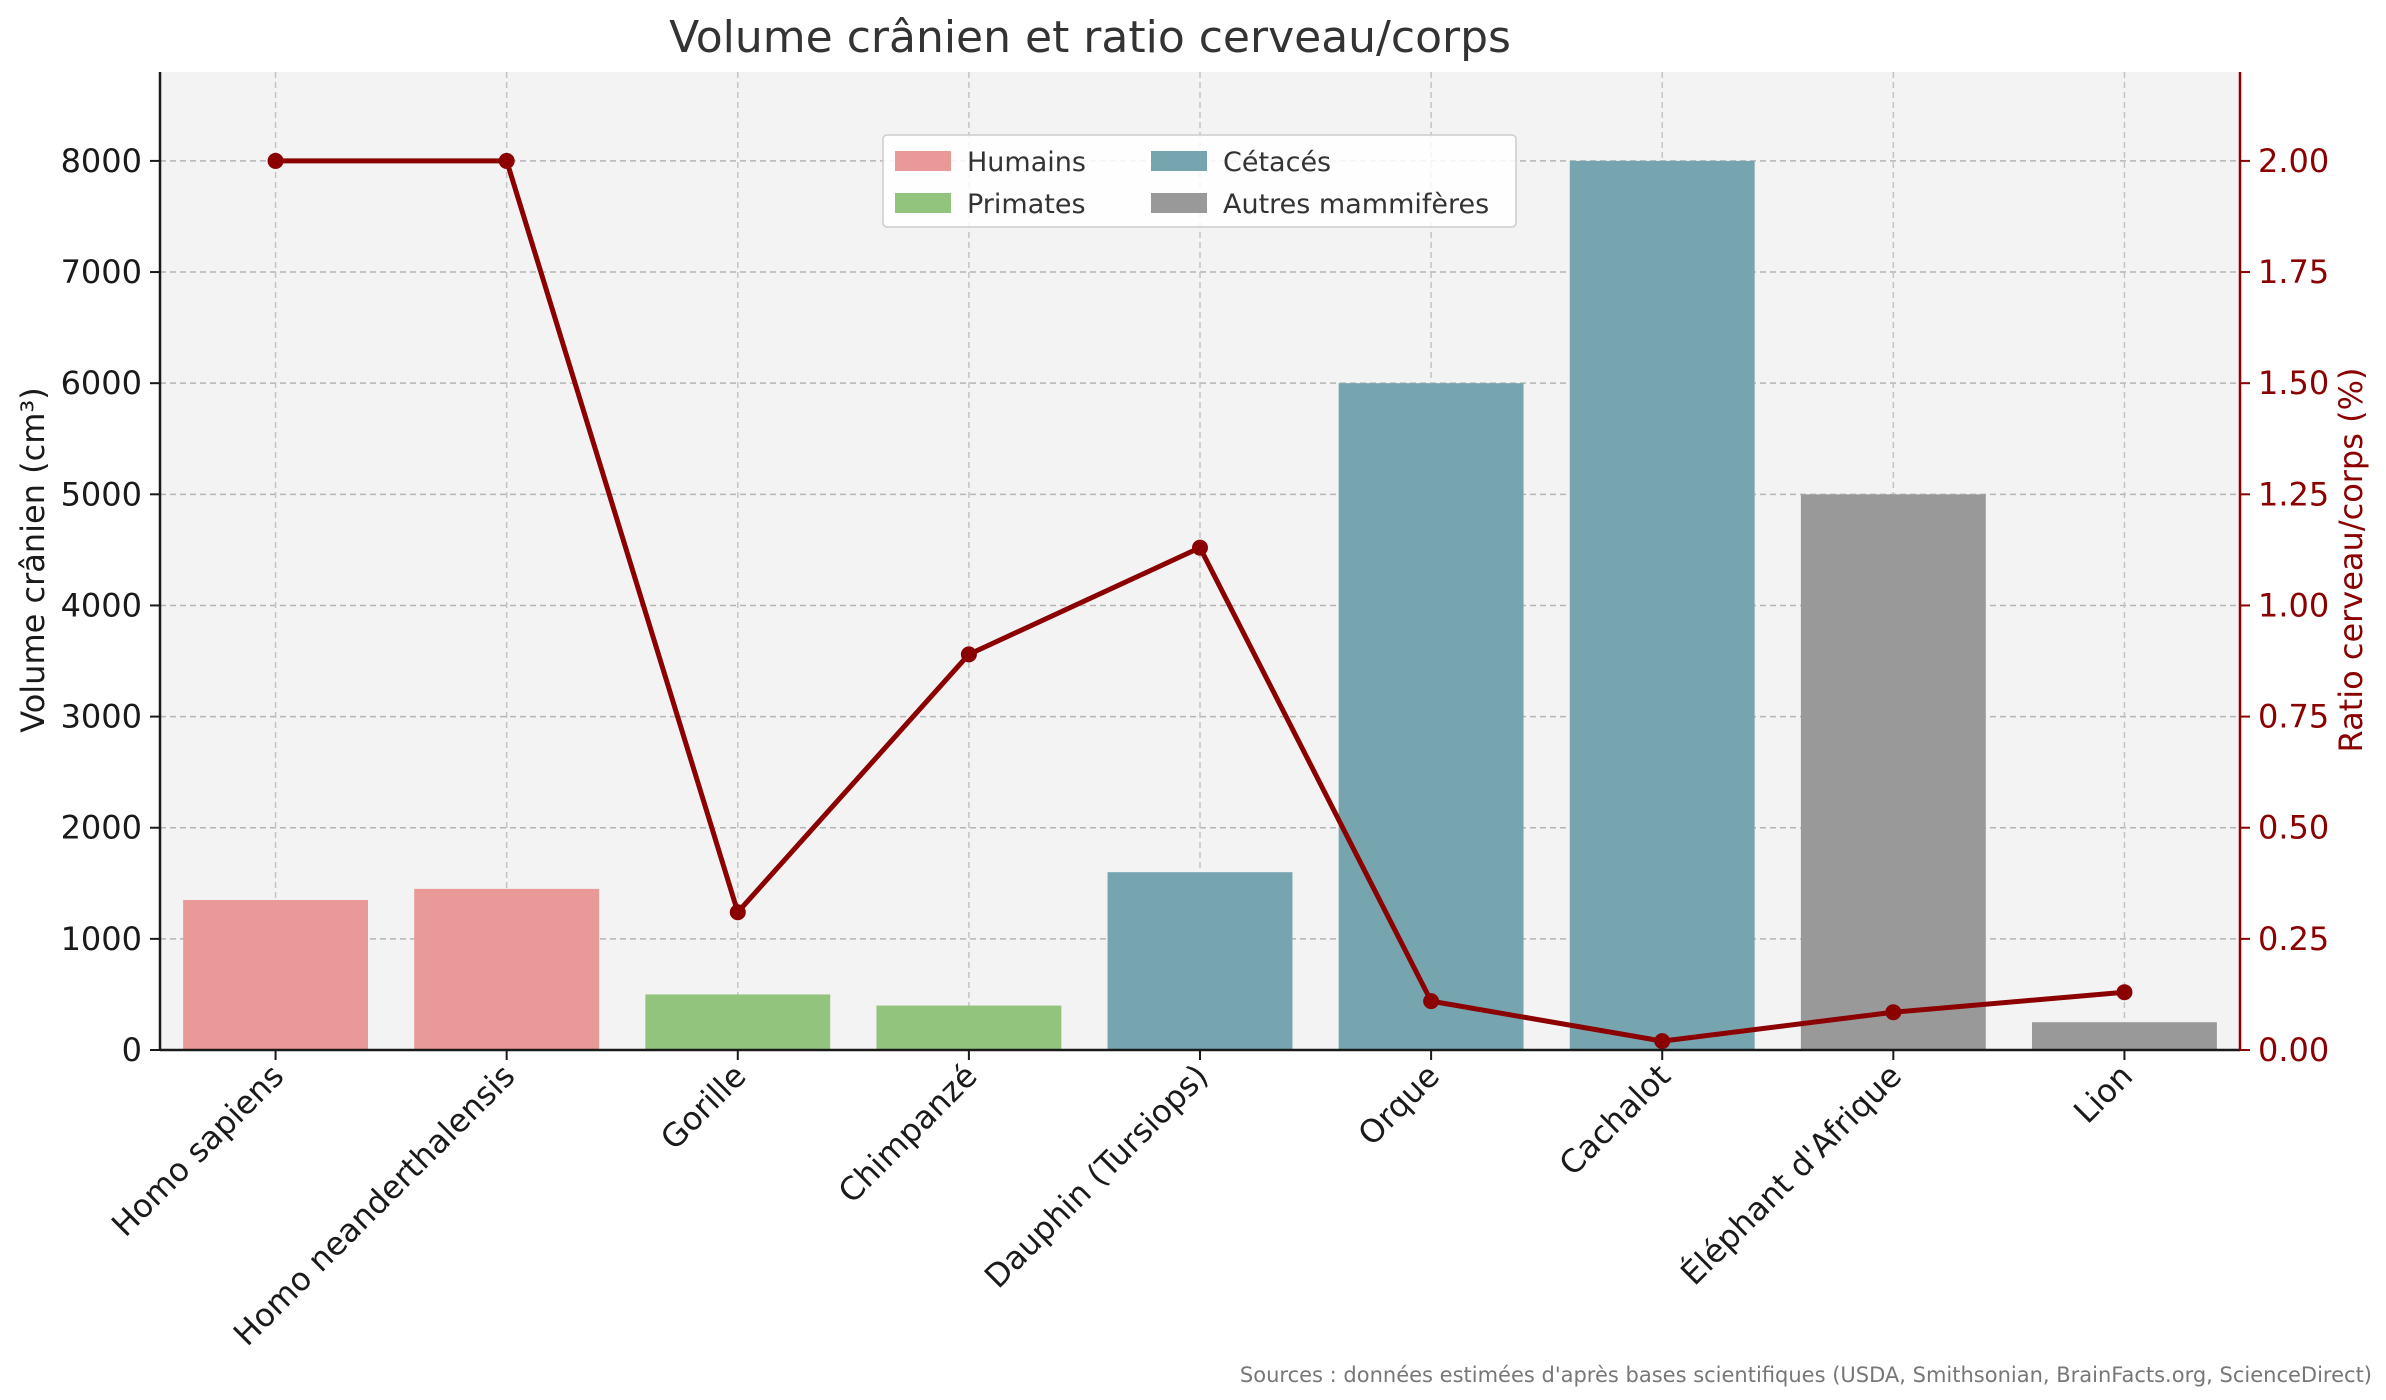 The image size is (2386, 1400). What do you see at coordinates (969, 1027) in the screenshot?
I see `bar-chimpanze` at bounding box center [969, 1027].